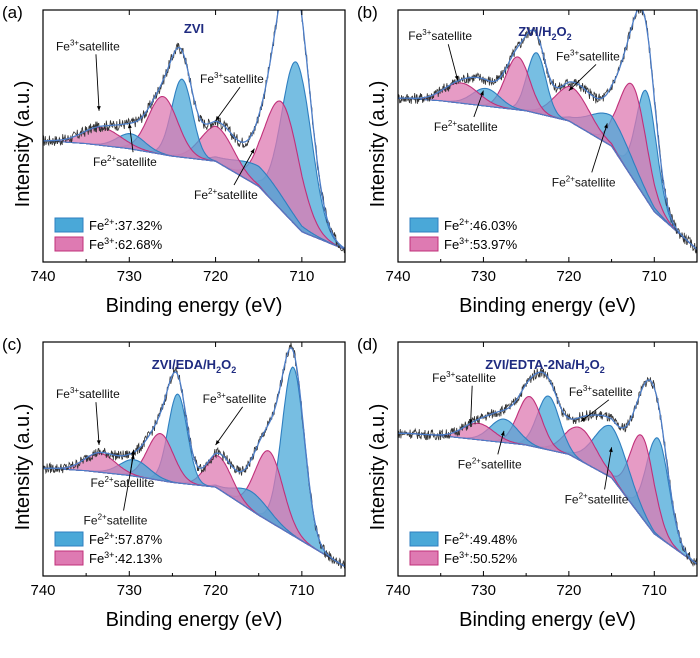 Image resolution: width=700 pixels, height=658 pixels. Describe the element at coordinates (126, 558) in the screenshot. I see `legend-entry: Fe3+:42.13%` at that location.